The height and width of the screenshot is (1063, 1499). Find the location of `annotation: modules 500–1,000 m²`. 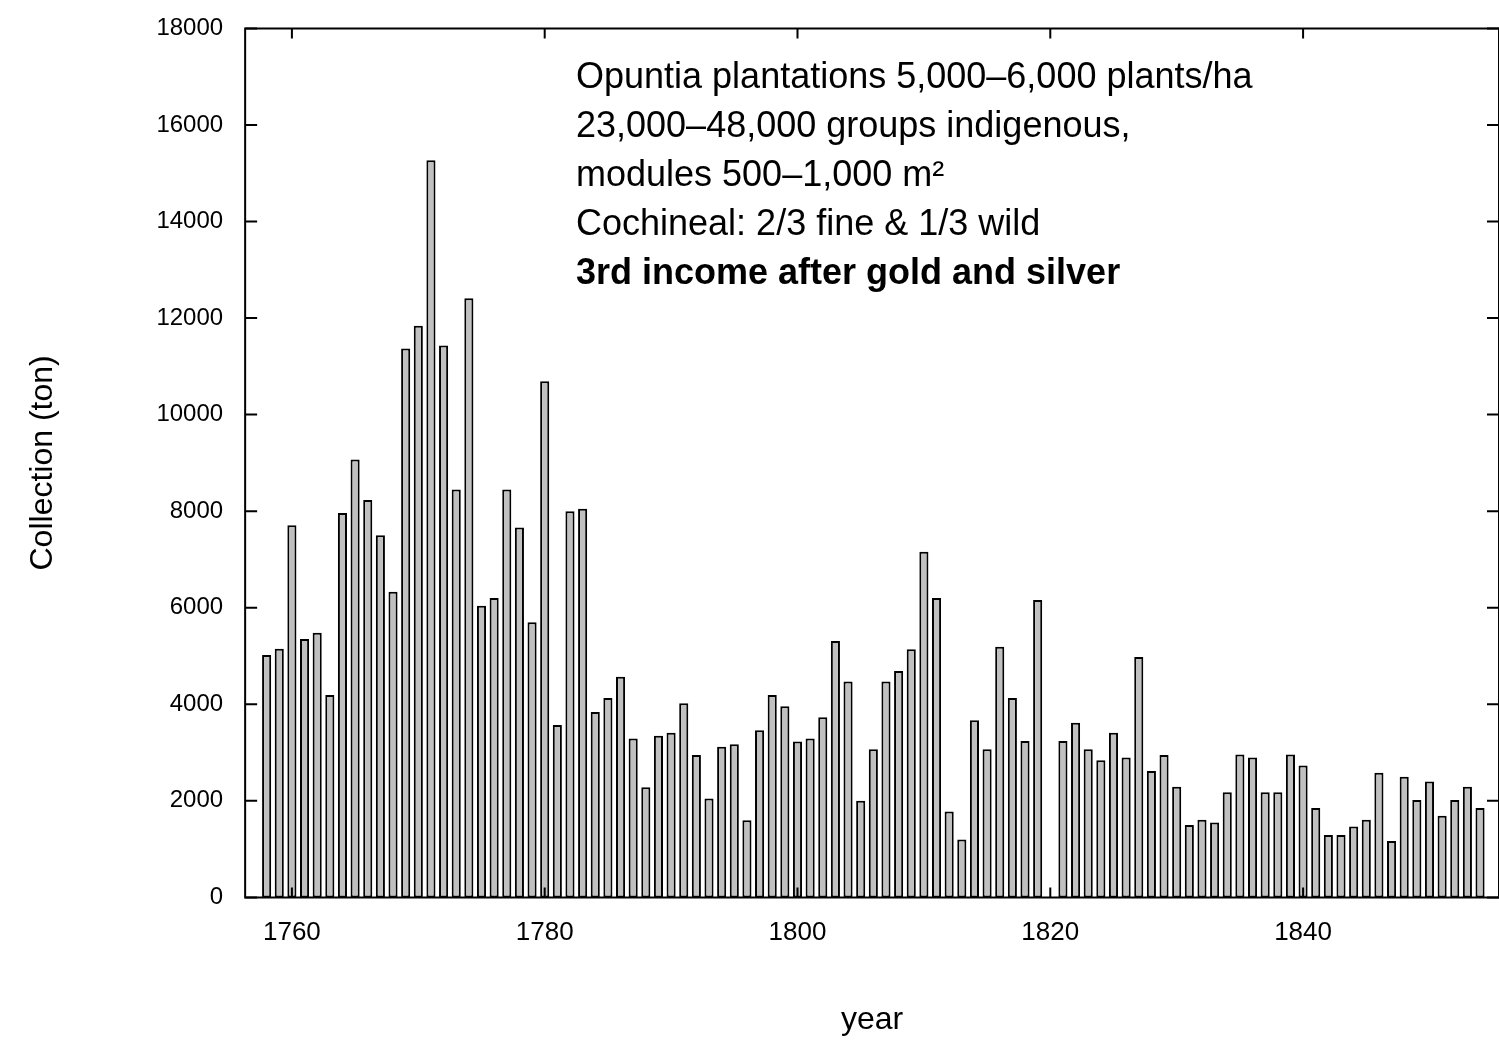

annotation: modules 500–1,000 m² is located at coordinates (760, 173).